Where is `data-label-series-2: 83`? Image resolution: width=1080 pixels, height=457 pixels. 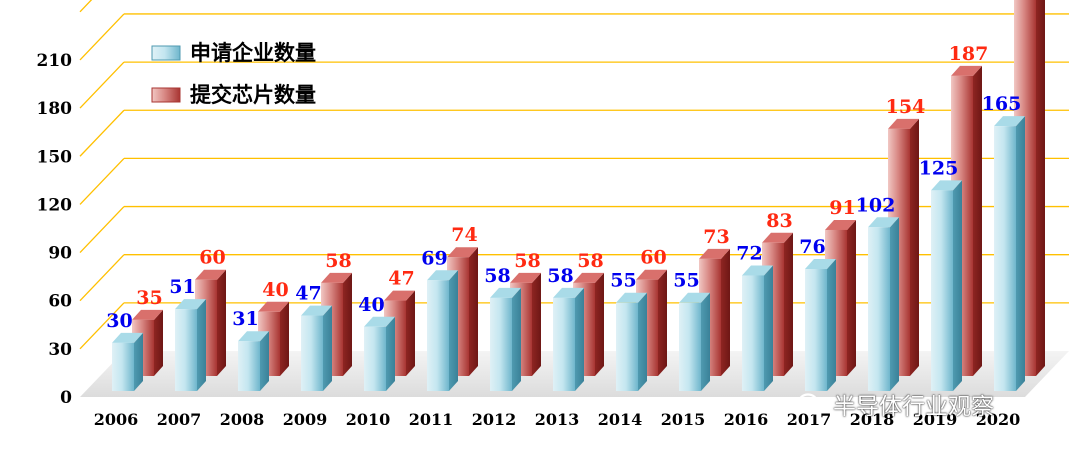 data-label-series-2: 83 is located at coordinates (779, 221).